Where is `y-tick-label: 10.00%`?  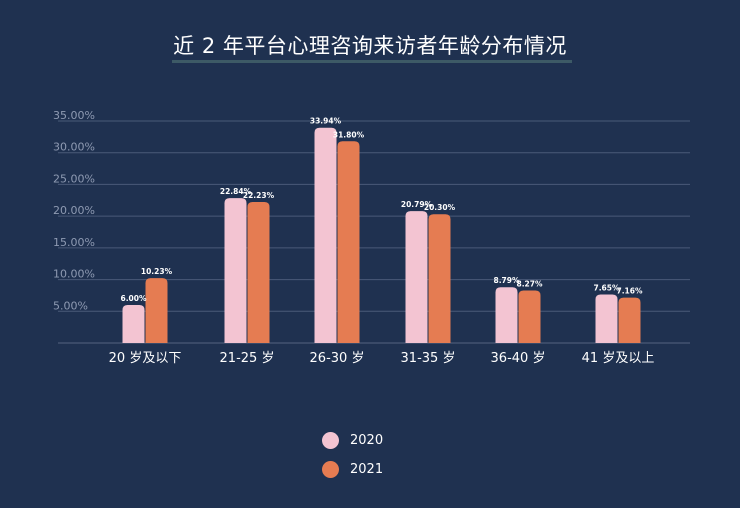 y-tick-label: 10.00% is located at coordinates (74, 274).